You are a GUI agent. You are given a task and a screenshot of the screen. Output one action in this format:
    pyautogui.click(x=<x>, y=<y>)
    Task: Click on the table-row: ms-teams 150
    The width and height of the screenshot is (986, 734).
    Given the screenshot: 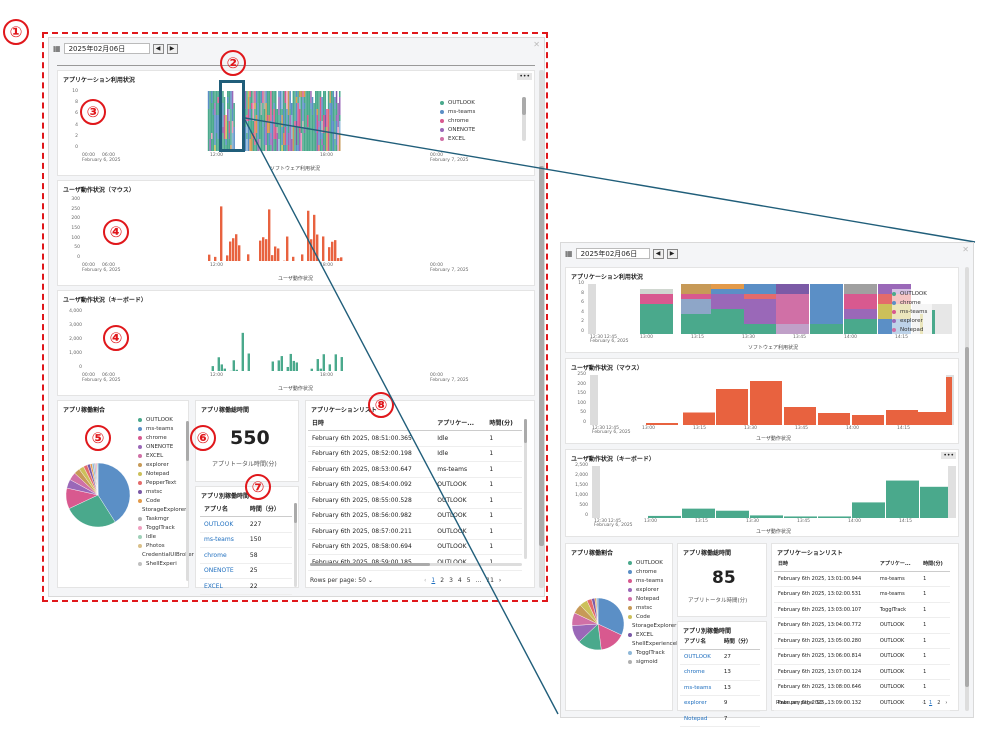 What is the action you would take?
    pyautogui.click(x=246, y=540)
    